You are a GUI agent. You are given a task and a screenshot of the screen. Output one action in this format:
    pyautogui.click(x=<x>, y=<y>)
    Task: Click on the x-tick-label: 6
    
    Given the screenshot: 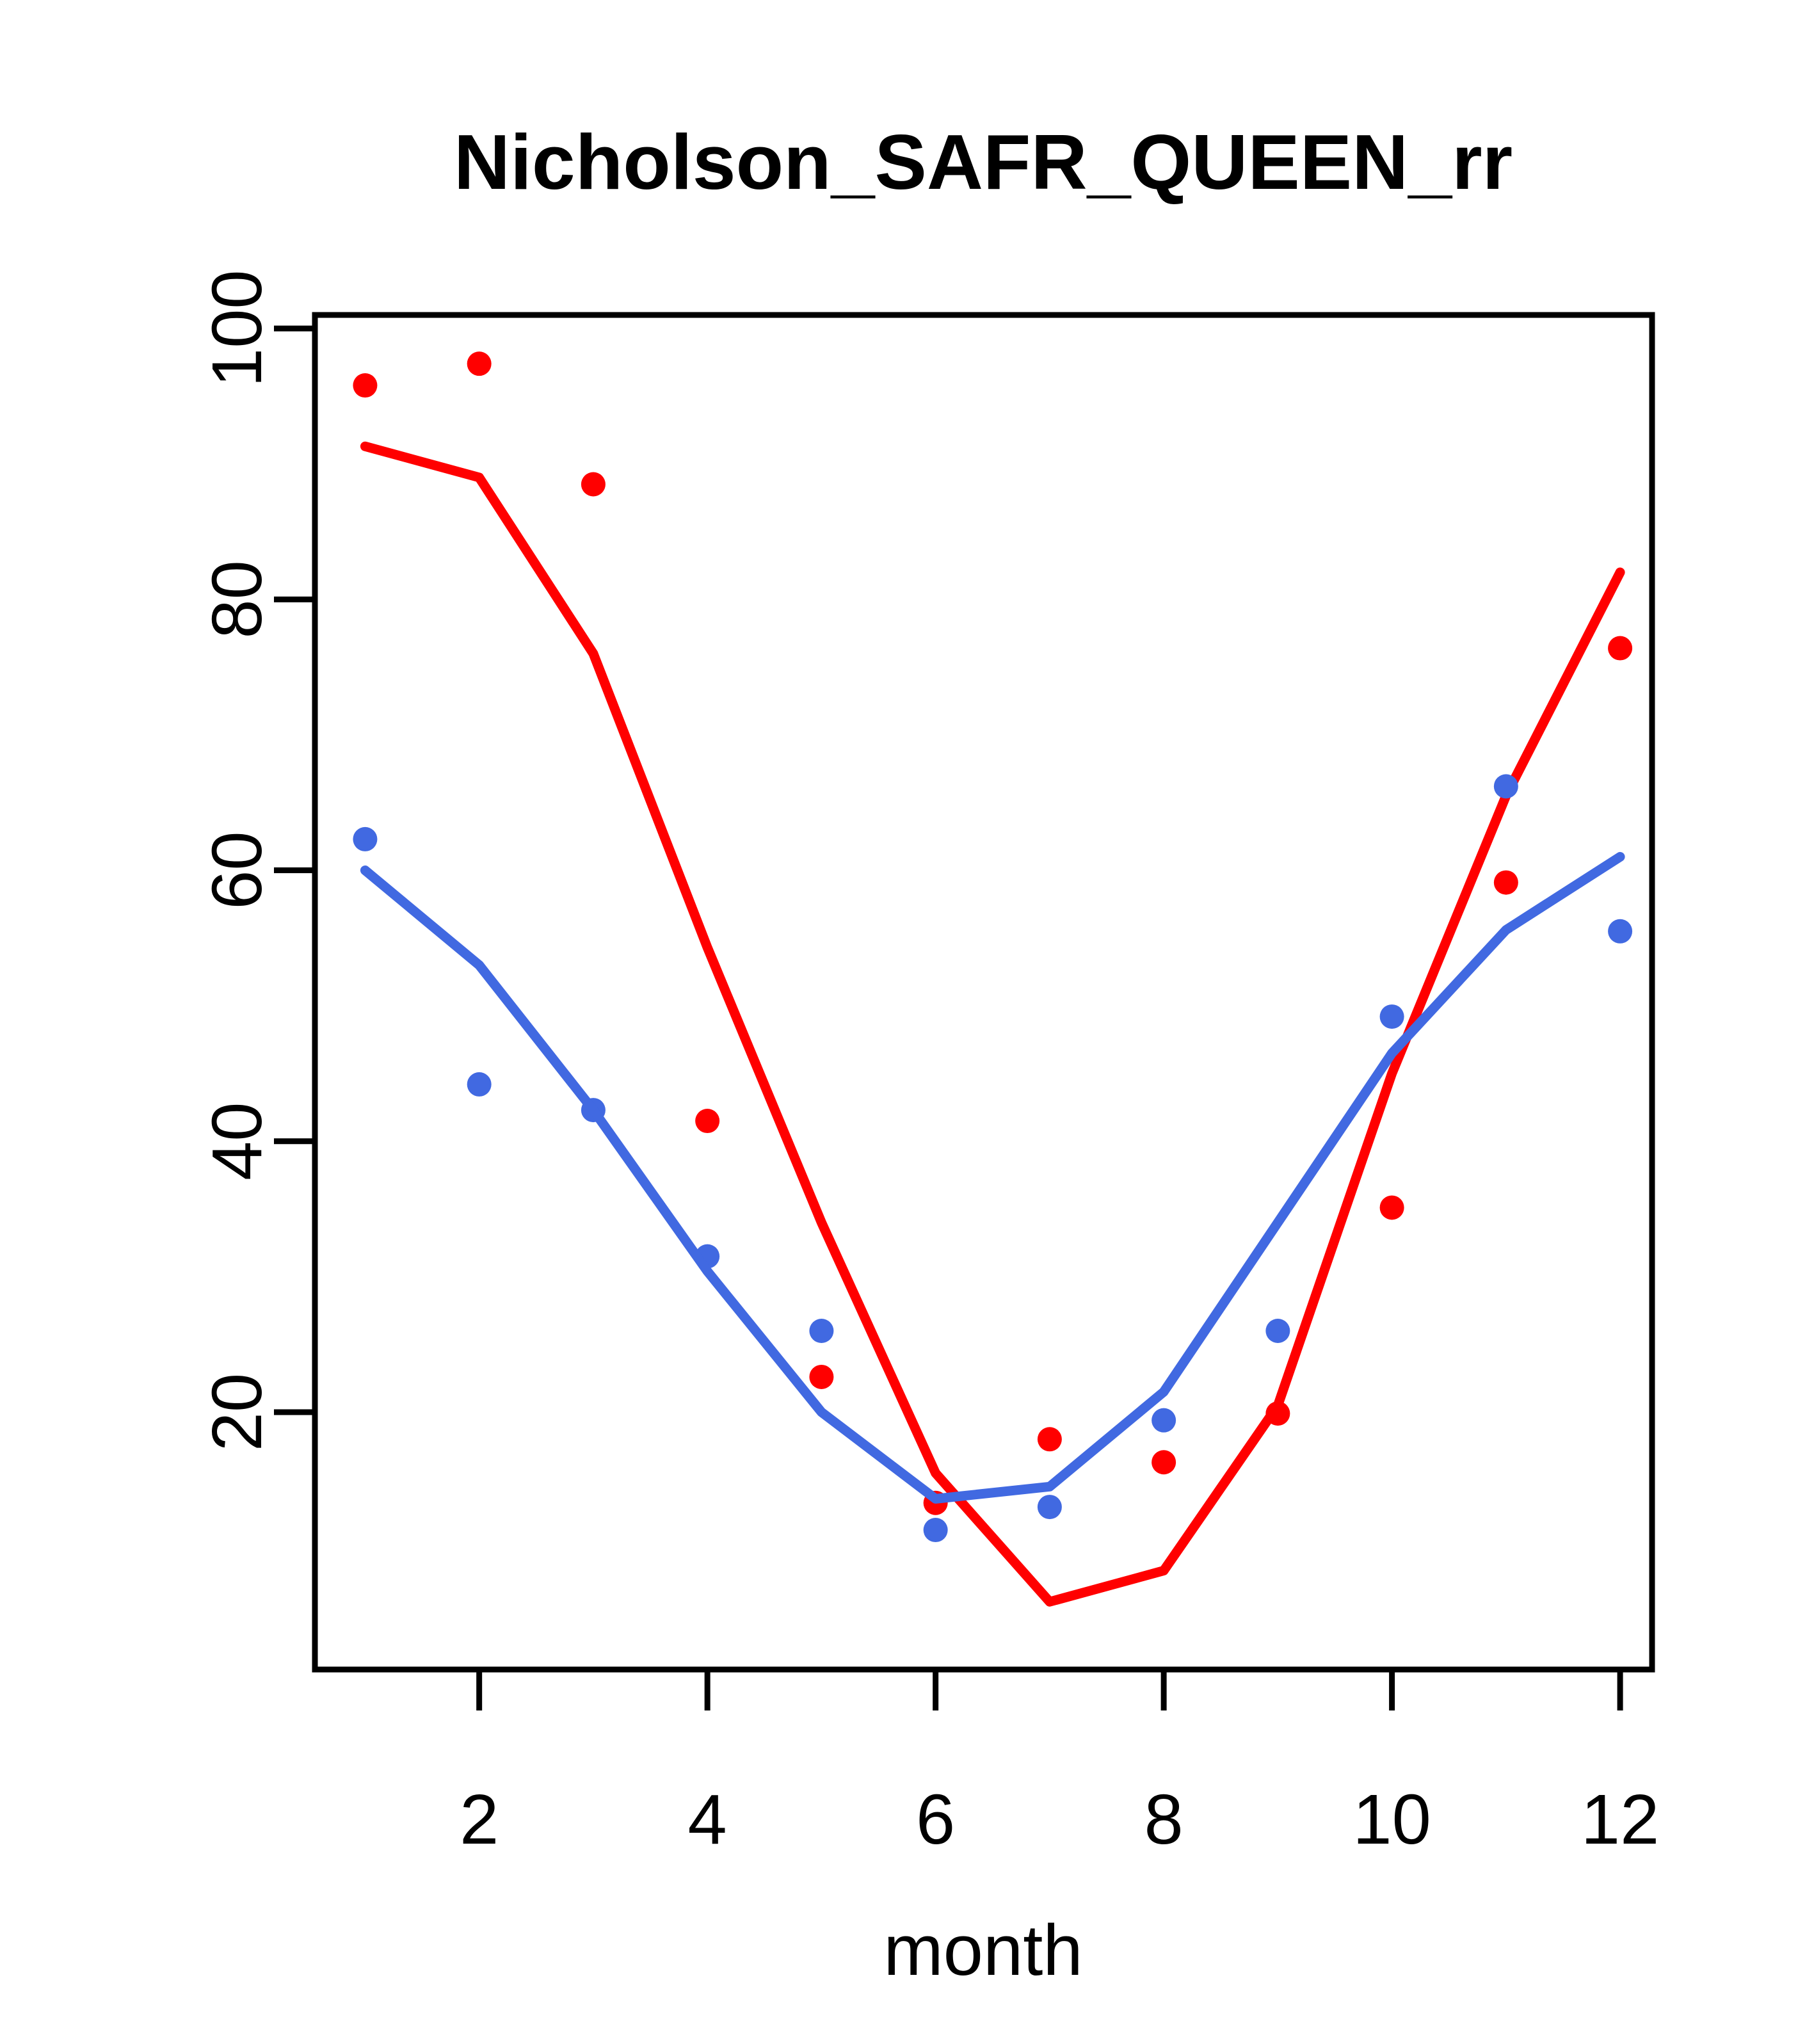 What is the action you would take?
    pyautogui.click(x=935, y=1819)
    